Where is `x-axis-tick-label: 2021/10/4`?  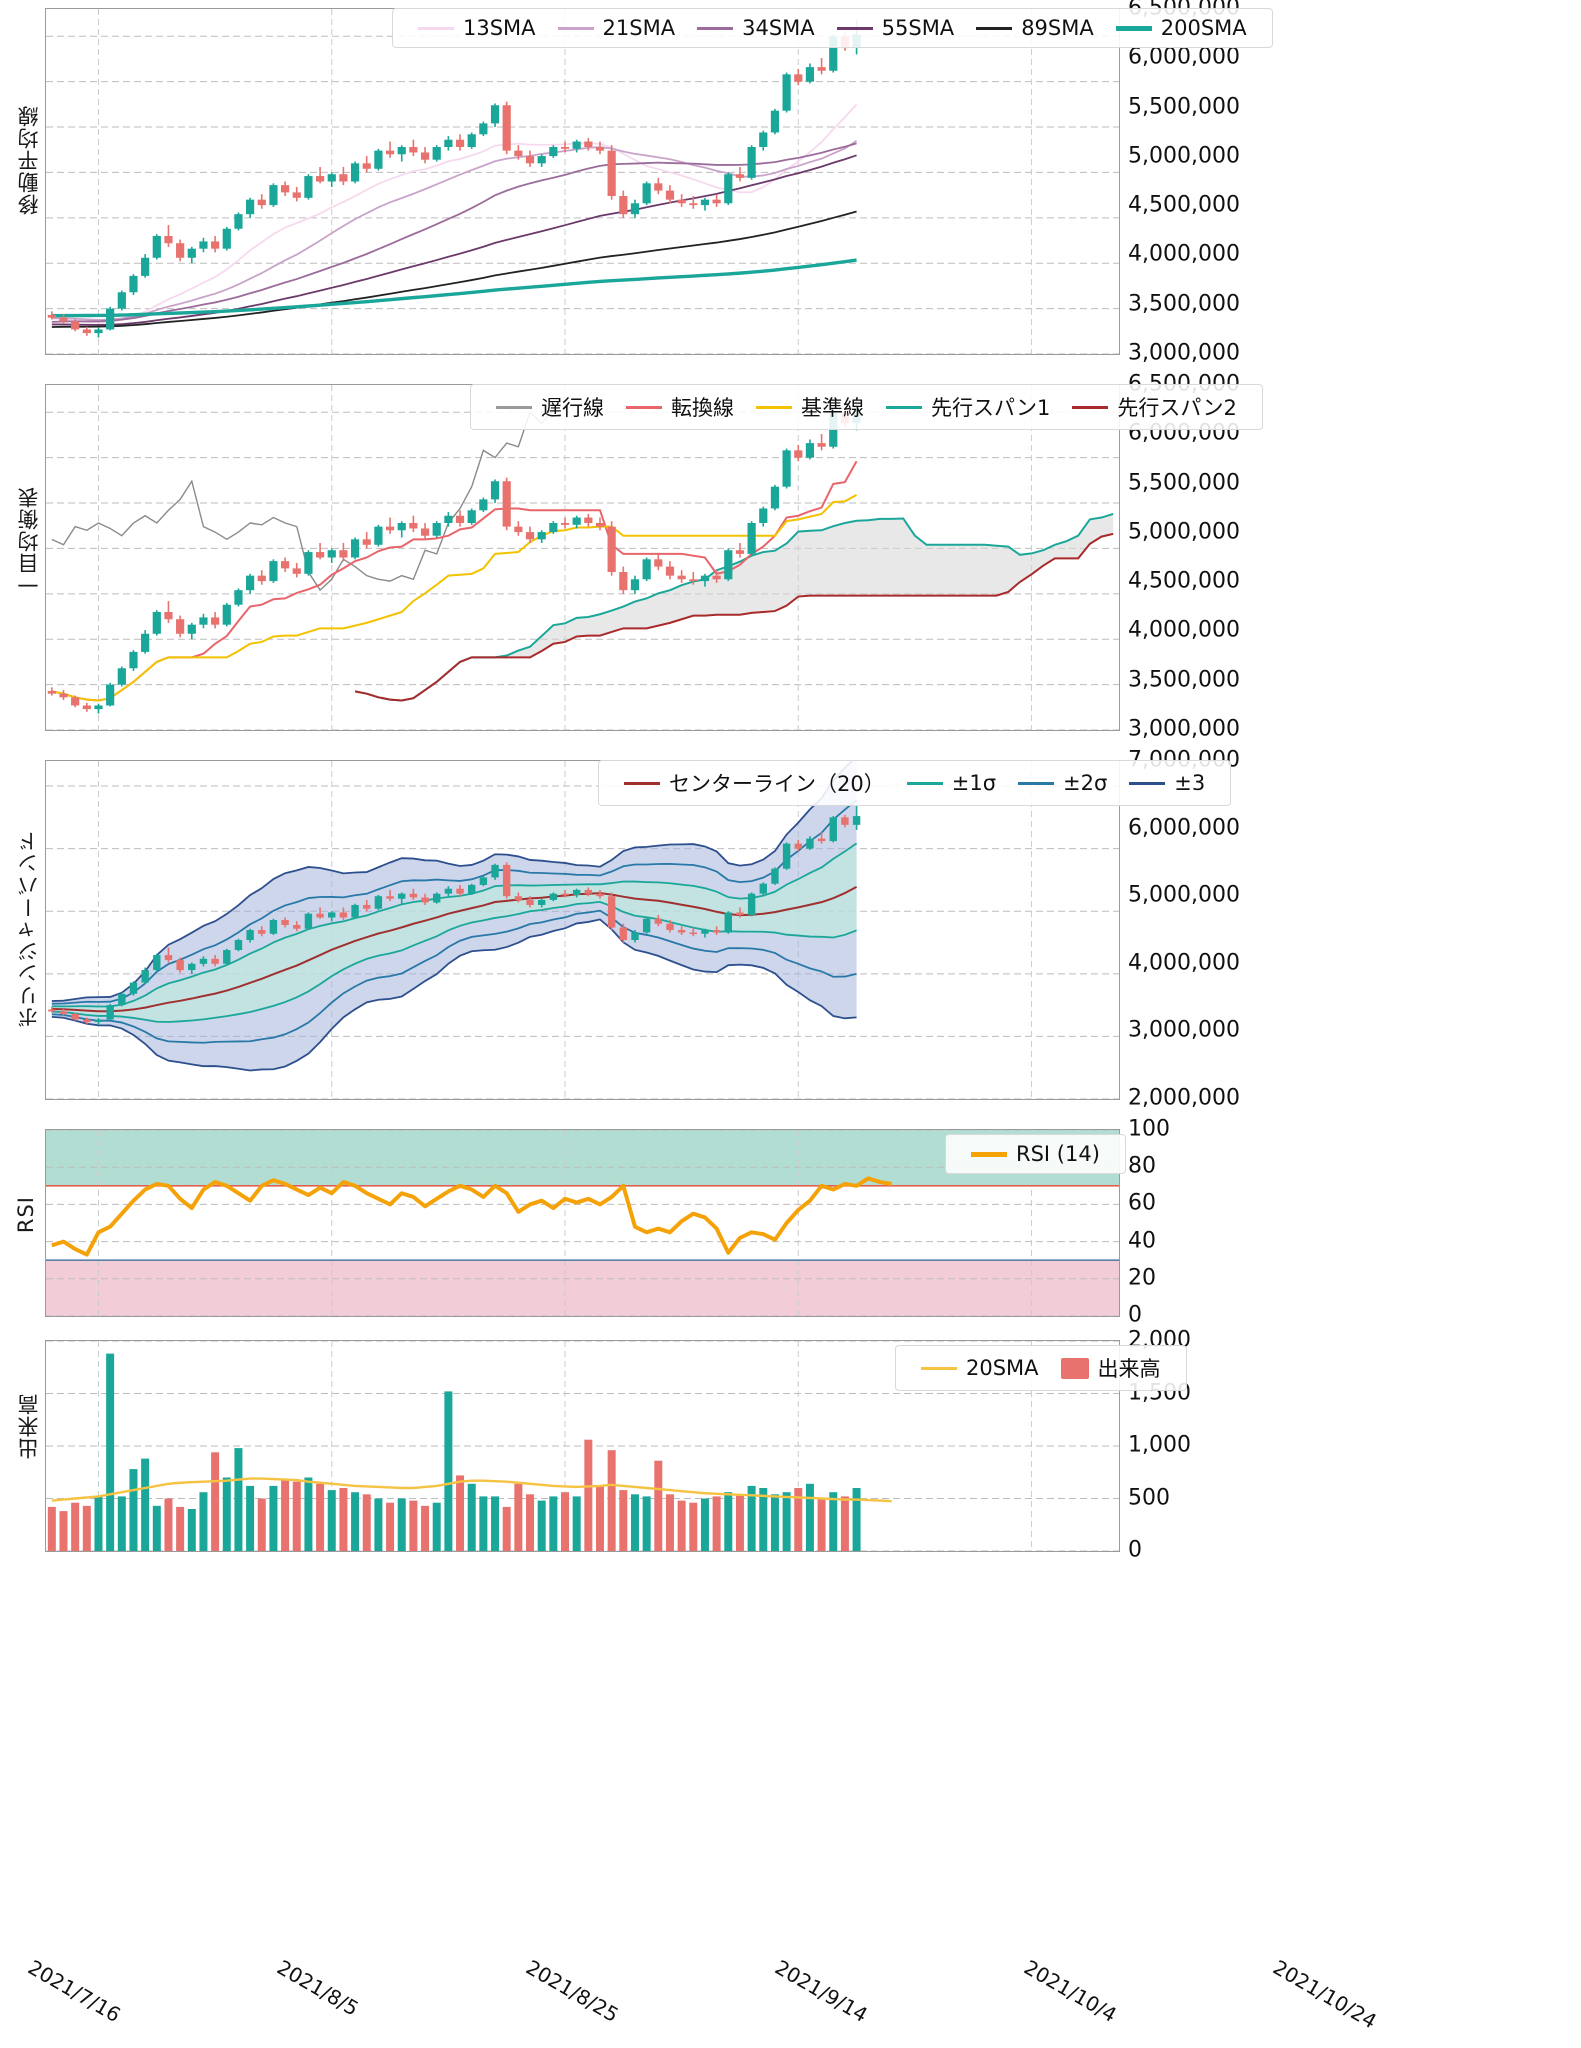 x-axis-tick-label: 2021/10/4 is located at coordinates (1070, 1991).